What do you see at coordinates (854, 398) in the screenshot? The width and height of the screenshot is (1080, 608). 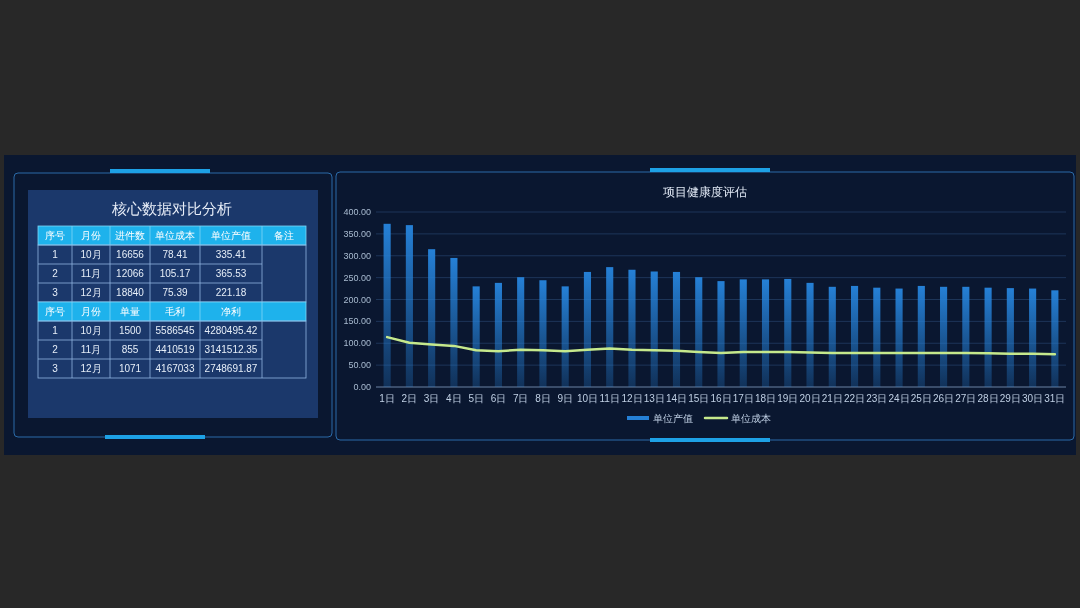 I see `x-tick-label: 22日` at bounding box center [854, 398].